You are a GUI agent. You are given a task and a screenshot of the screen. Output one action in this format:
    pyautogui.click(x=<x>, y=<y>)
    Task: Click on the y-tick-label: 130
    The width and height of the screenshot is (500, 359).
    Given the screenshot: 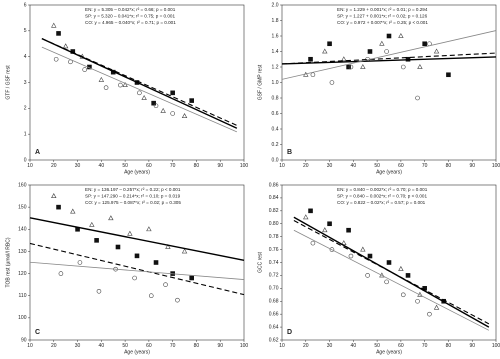 What is the action you would take?
    pyautogui.click(x=22, y=252)
    